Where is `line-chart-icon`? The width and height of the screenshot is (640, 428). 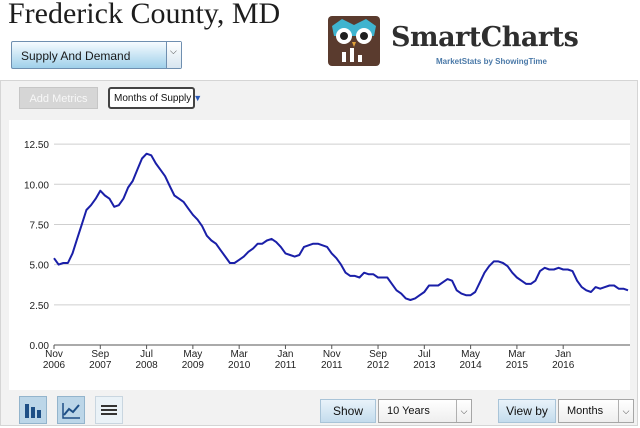 line-chart-icon is located at coordinates (71, 411).